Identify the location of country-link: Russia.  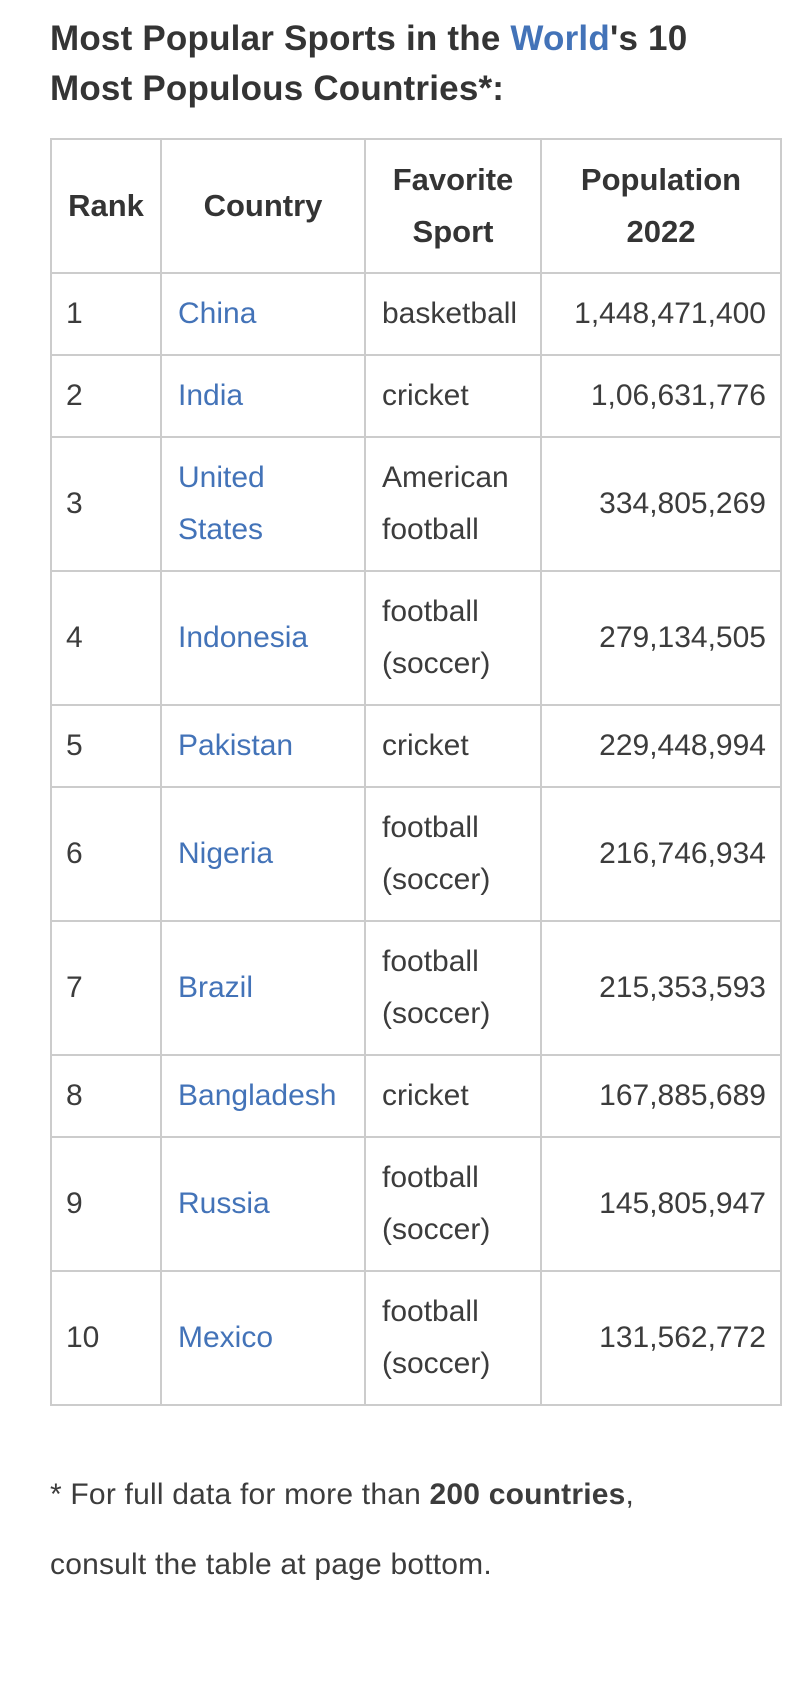
(224, 1203).